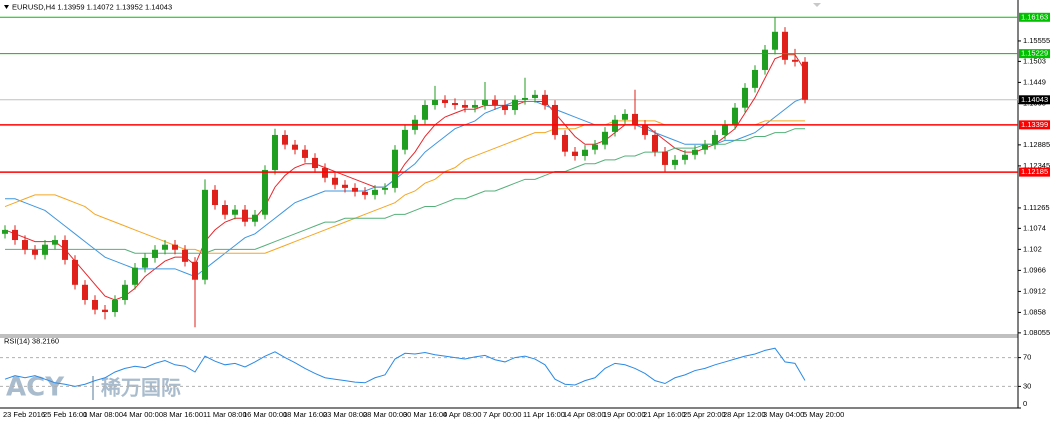  I want to click on current-price-box, so click(1034, 100).